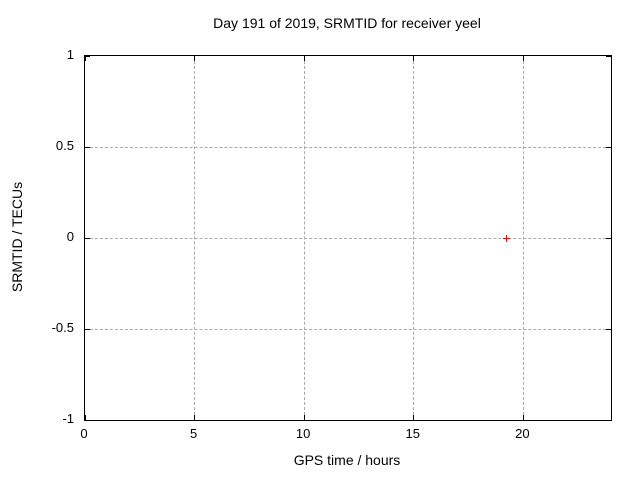 The width and height of the screenshot is (640, 480). Describe the element at coordinates (412, 433) in the screenshot. I see `x-tick-label: 15` at that location.